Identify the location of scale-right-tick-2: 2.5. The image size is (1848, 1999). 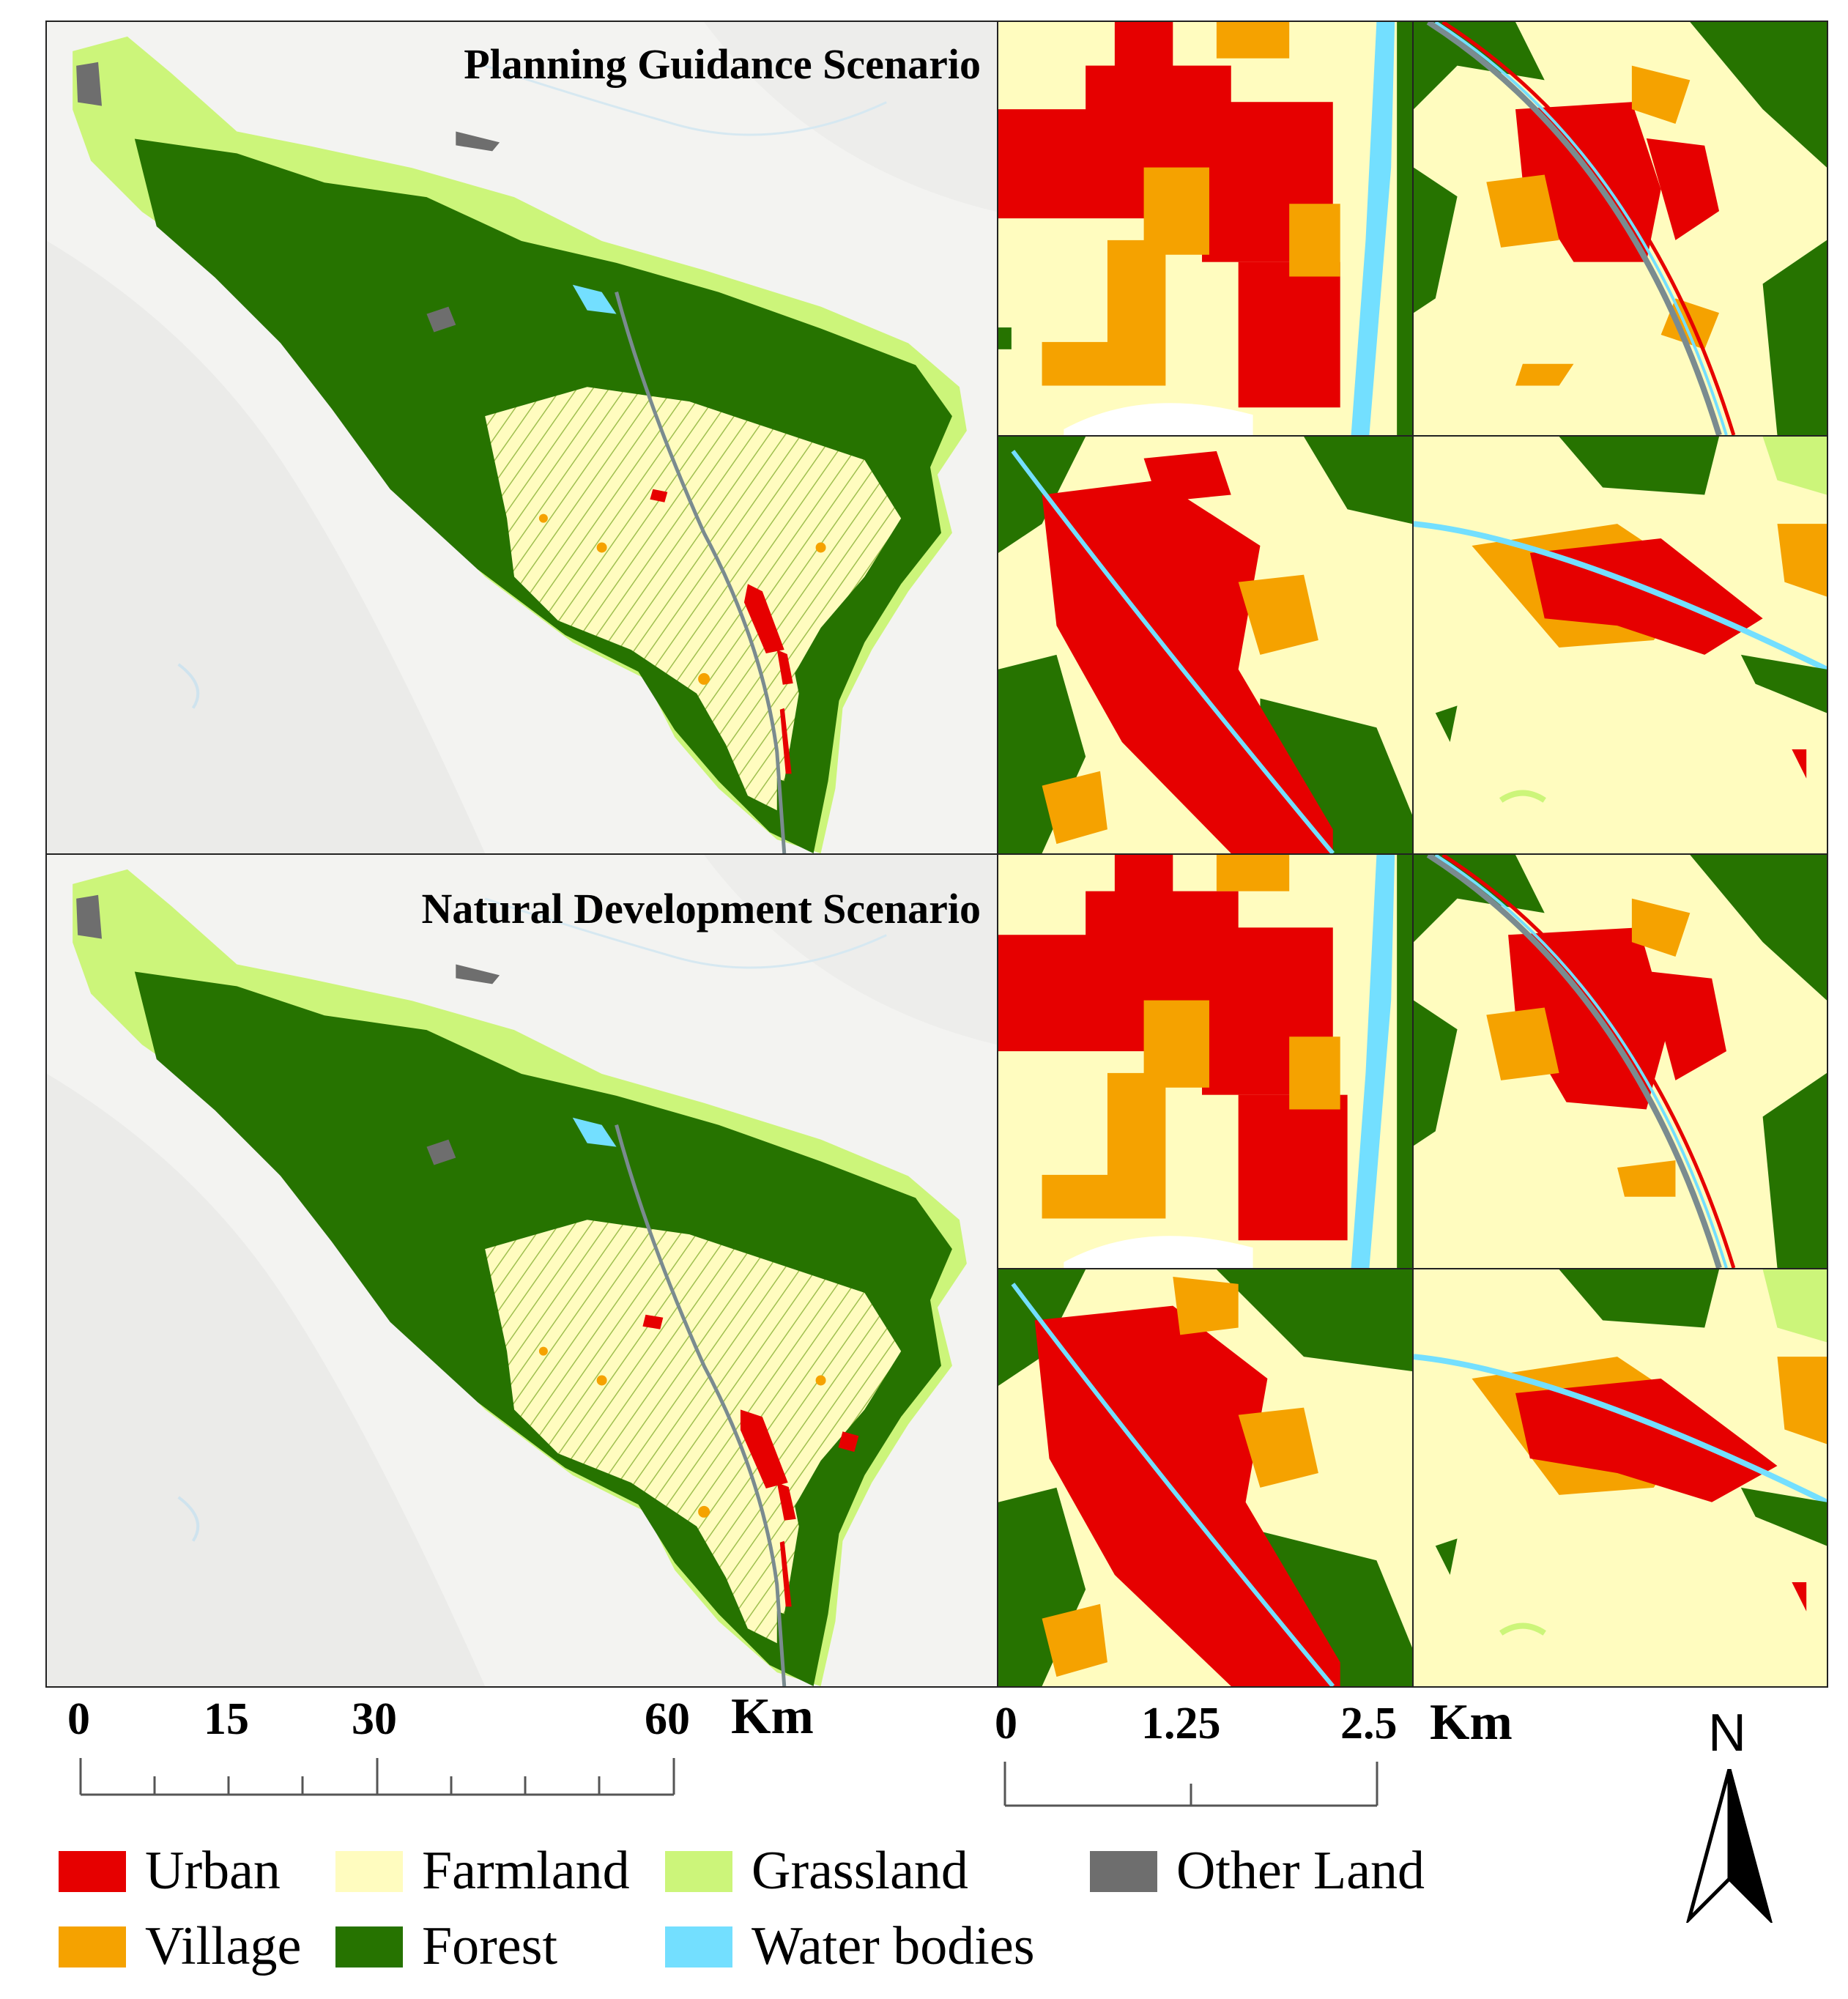
(1369, 1724).